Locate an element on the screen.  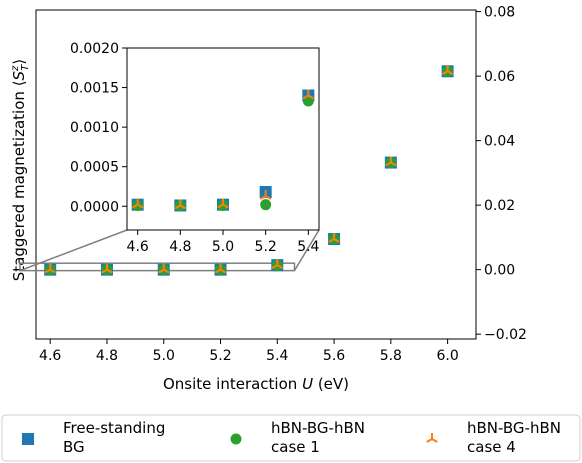
inset-x-tick-label: 4.8 is located at coordinates (180, 247).